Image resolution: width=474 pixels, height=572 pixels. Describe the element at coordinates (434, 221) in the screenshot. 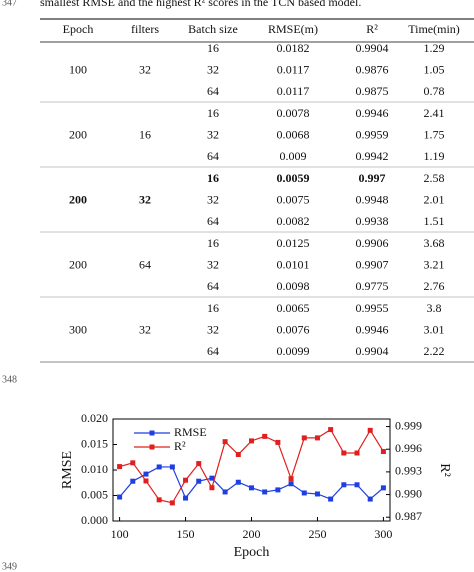

I see `table-cell: 1.51` at that location.